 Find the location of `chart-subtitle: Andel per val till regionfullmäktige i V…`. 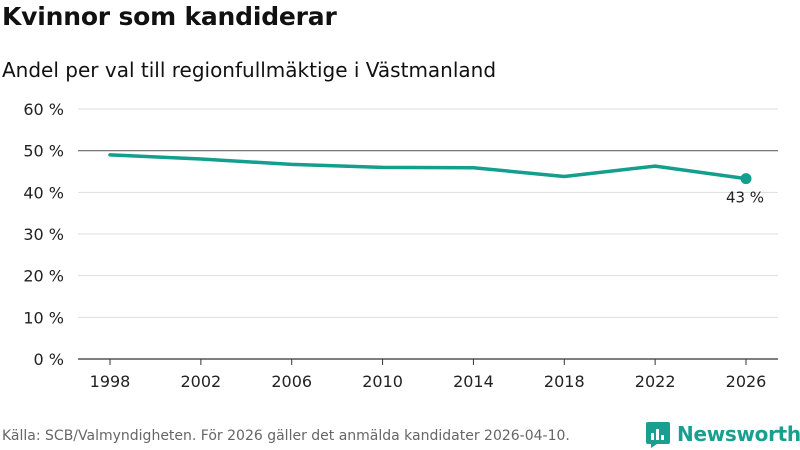

chart-subtitle: Andel per val till regionfullmäktige i V… is located at coordinates (249, 70).